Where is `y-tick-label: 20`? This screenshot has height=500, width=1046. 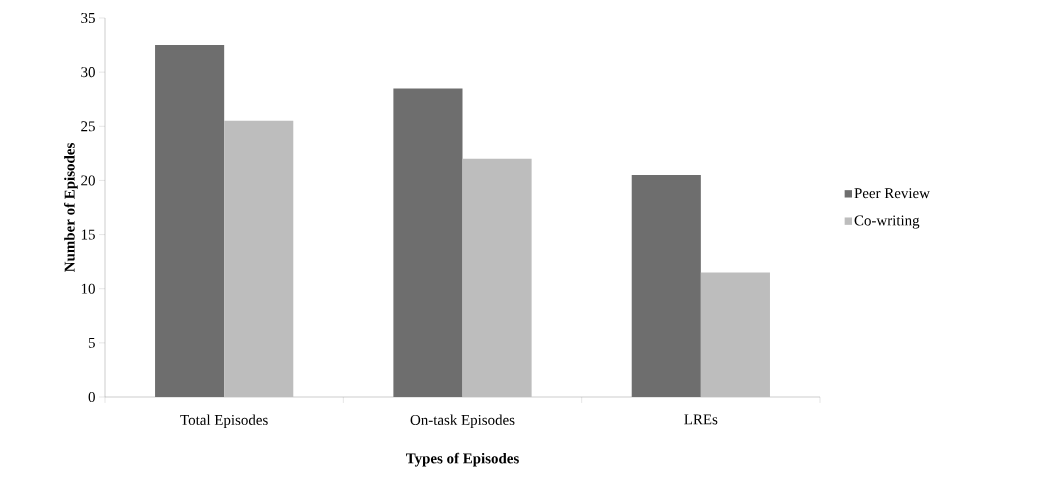
y-tick-label: 20 is located at coordinates (88, 180).